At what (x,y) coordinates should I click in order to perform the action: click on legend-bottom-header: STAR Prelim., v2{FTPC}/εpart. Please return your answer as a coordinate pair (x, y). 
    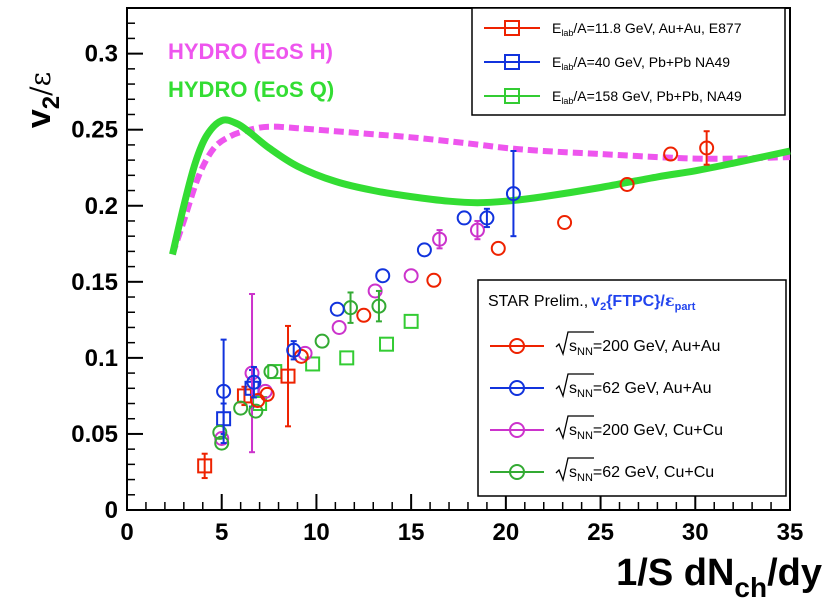
    Looking at the image, I should click on (592, 302).